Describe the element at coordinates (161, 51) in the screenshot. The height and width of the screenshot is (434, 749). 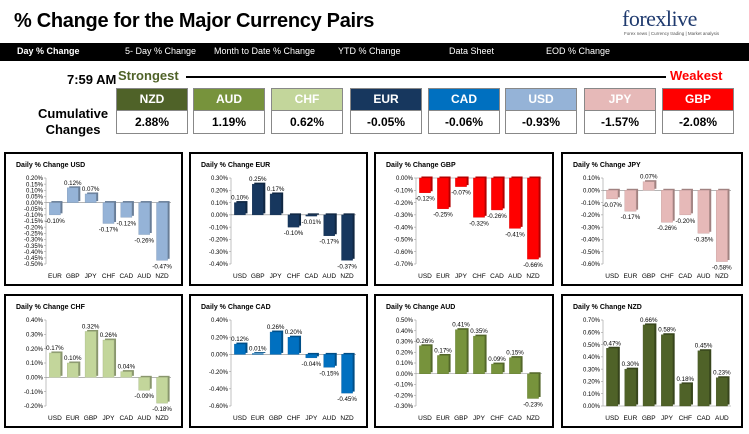
I see `tab-5-day-change: 5- Day % Change` at that location.